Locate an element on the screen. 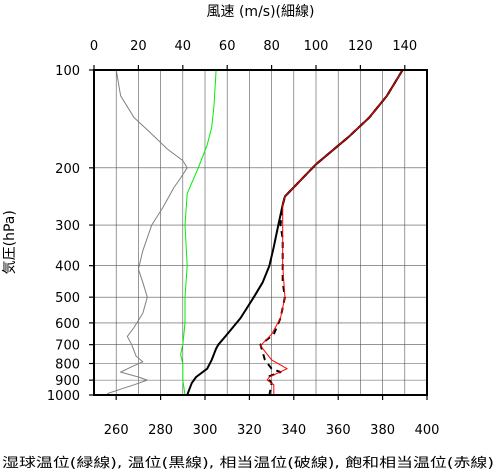  y-tick-label: 300 is located at coordinates (67, 226).